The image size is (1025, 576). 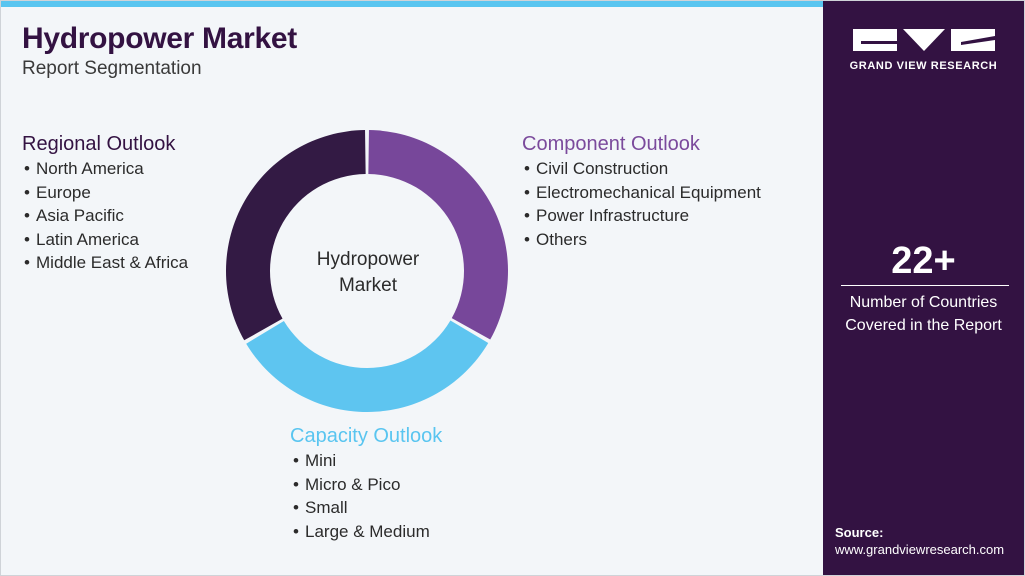 What do you see at coordinates (366, 436) in the screenshot?
I see `capacity-outlook-heading: Capacity Outlook` at bounding box center [366, 436].